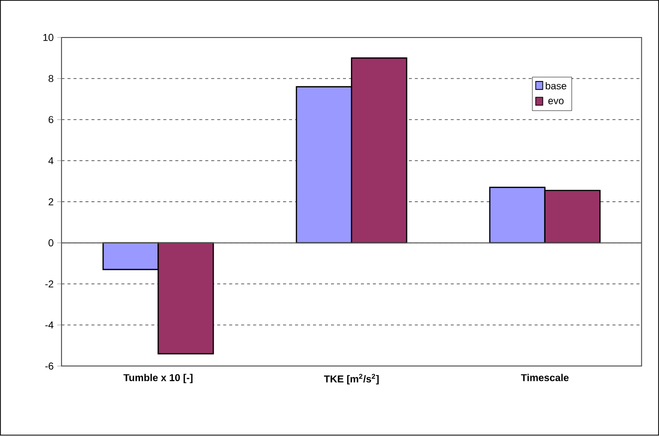 The width and height of the screenshot is (659, 436). I want to click on y-tick-label: 10, so click(48, 38).